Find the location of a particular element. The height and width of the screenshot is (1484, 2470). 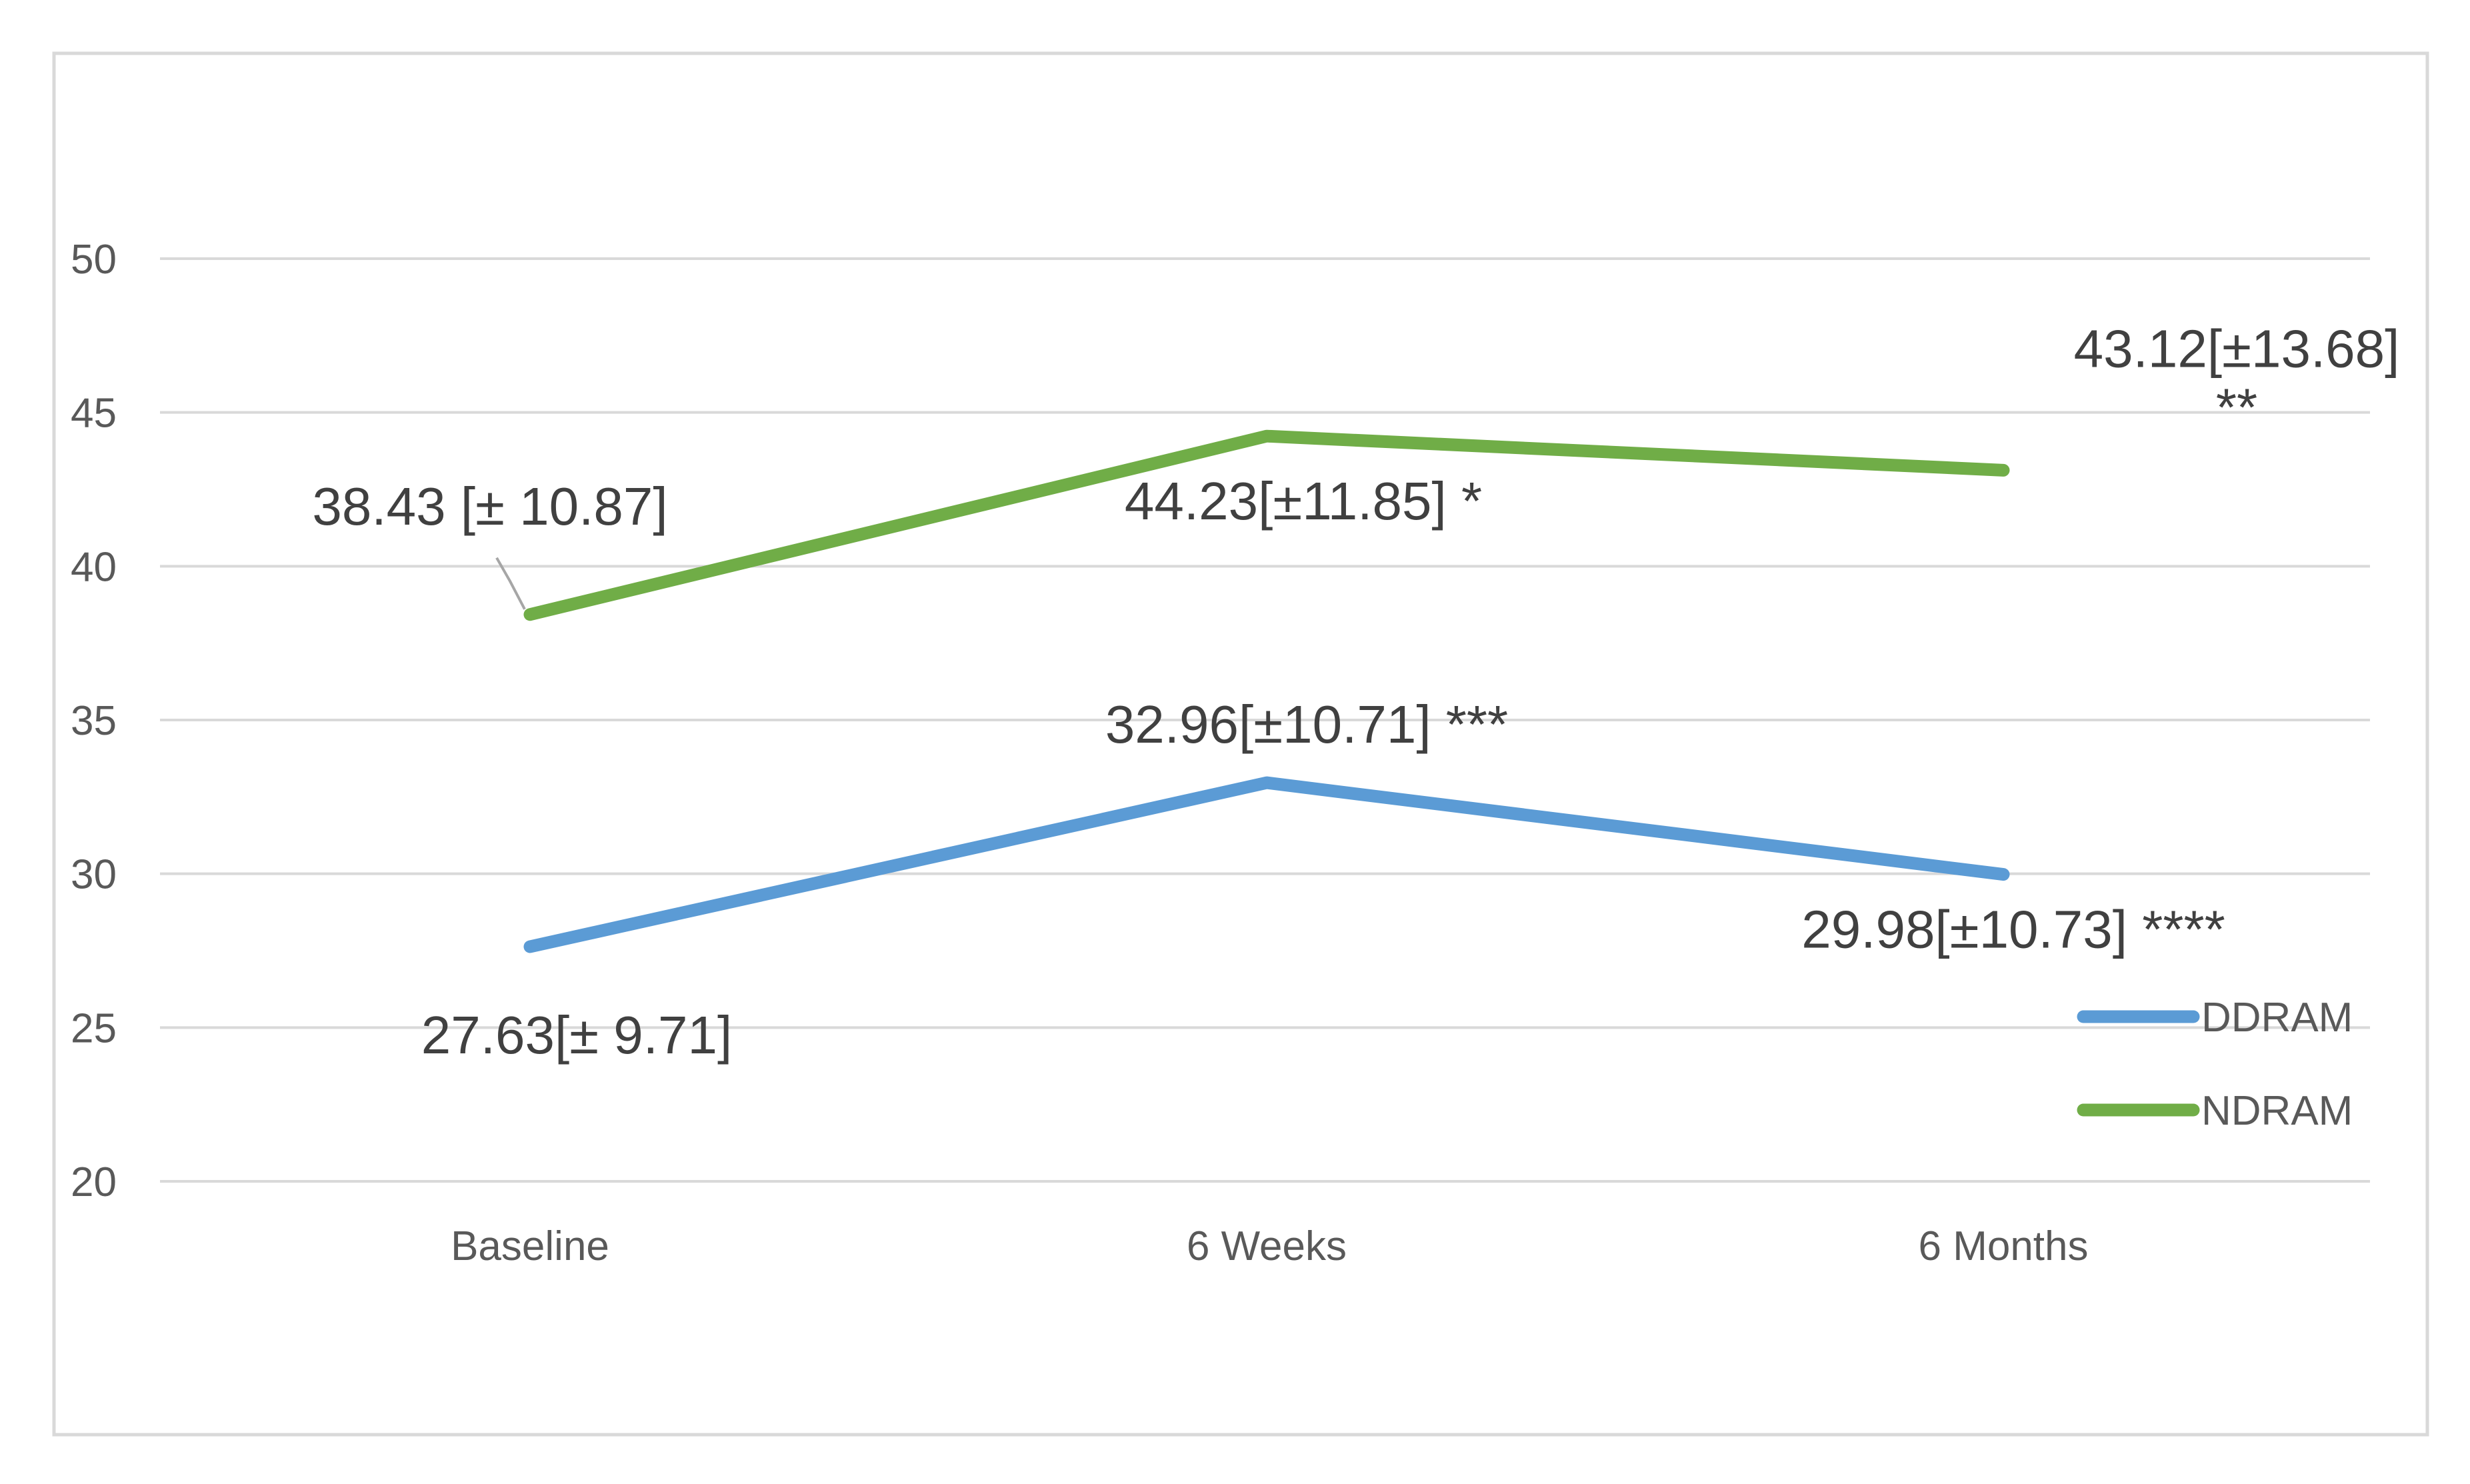

y-tick-label: 25 is located at coordinates (94, 1028).